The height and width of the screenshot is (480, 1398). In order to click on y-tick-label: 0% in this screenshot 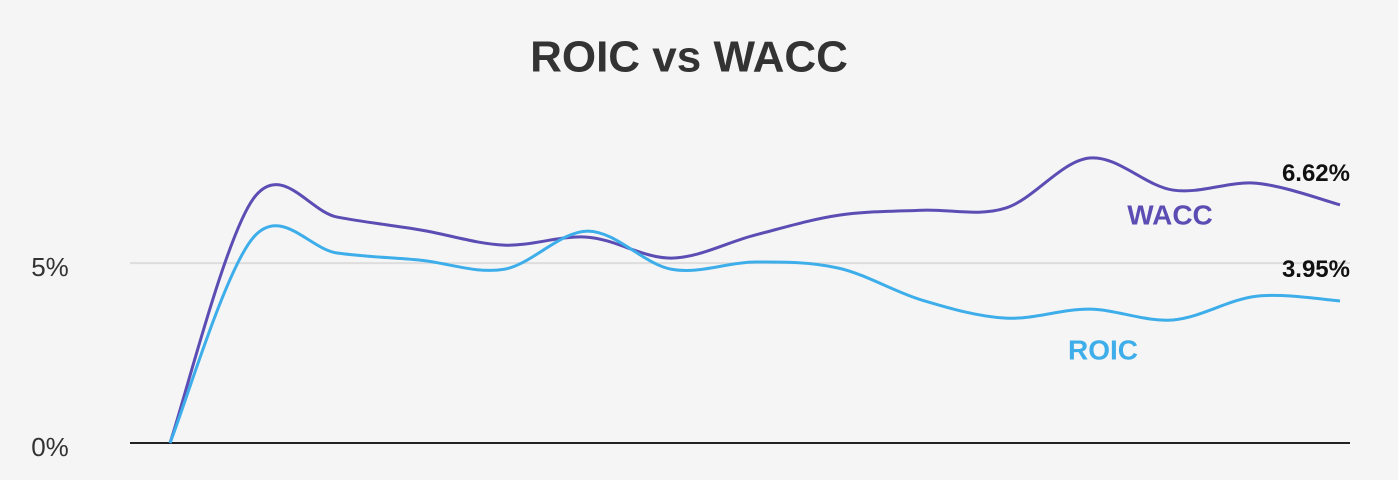, I will do `click(50, 447)`.